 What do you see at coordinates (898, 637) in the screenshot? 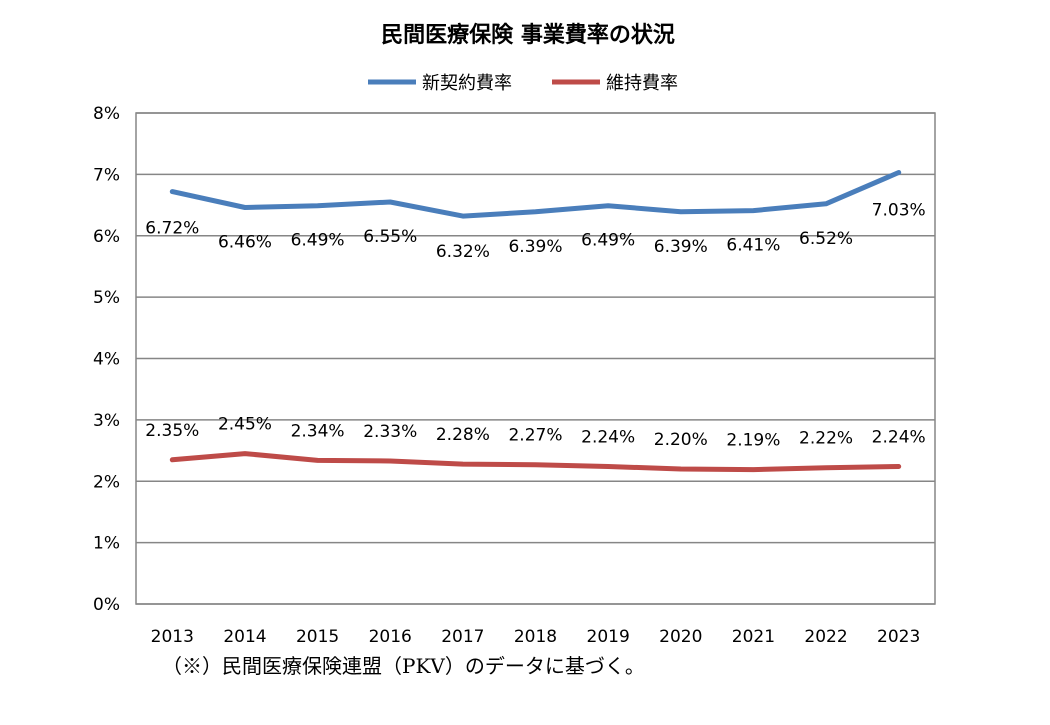
I see `x-tick-label: 2023` at bounding box center [898, 637].